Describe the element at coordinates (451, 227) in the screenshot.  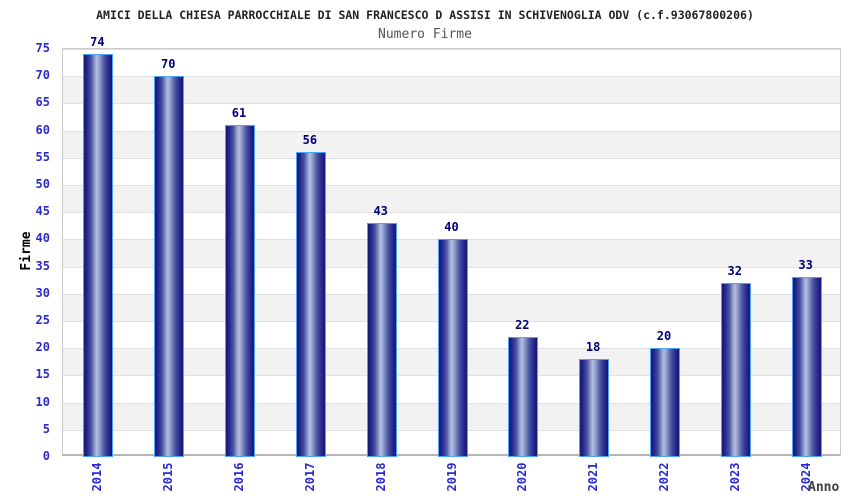
I see `bar-value-label: 40` at that location.